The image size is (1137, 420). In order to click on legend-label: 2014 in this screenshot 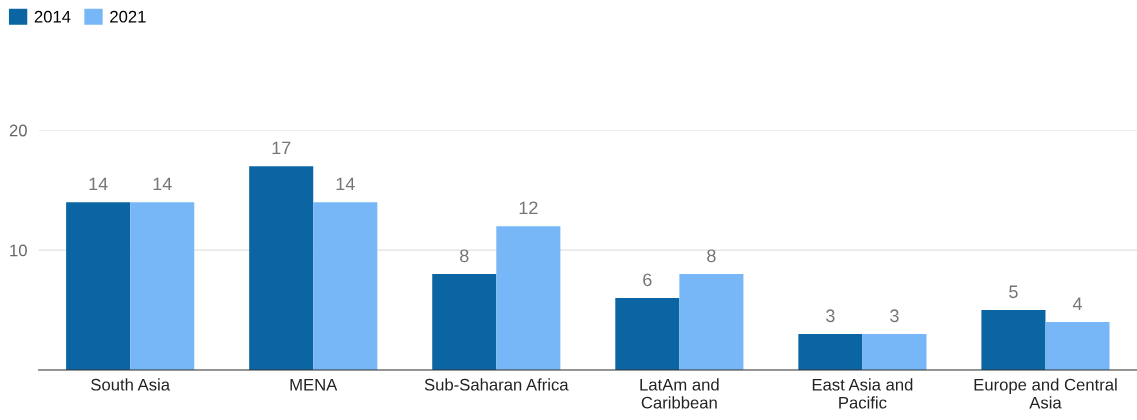, I will do `click(52, 16)`.